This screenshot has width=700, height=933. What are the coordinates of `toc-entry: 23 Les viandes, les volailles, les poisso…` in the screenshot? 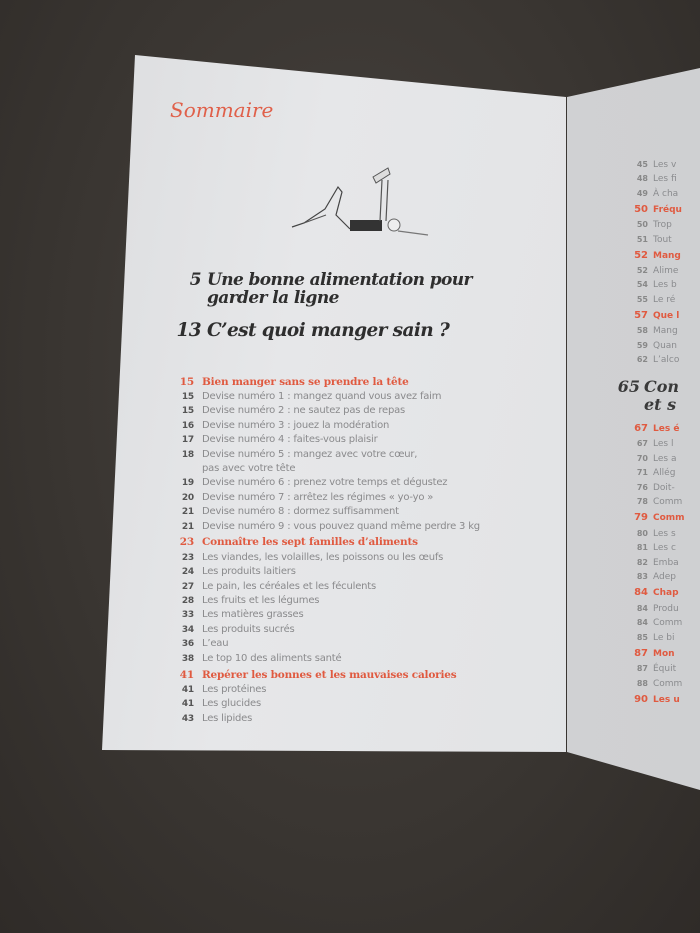 It's located at (307, 558).